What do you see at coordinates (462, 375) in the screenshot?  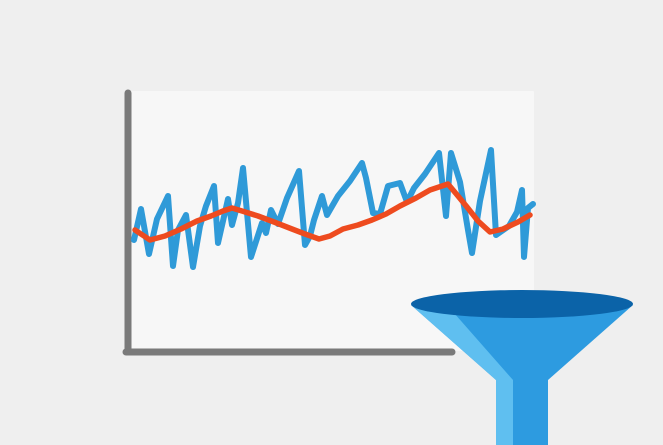 I see `funnel-left-shade` at bounding box center [462, 375].